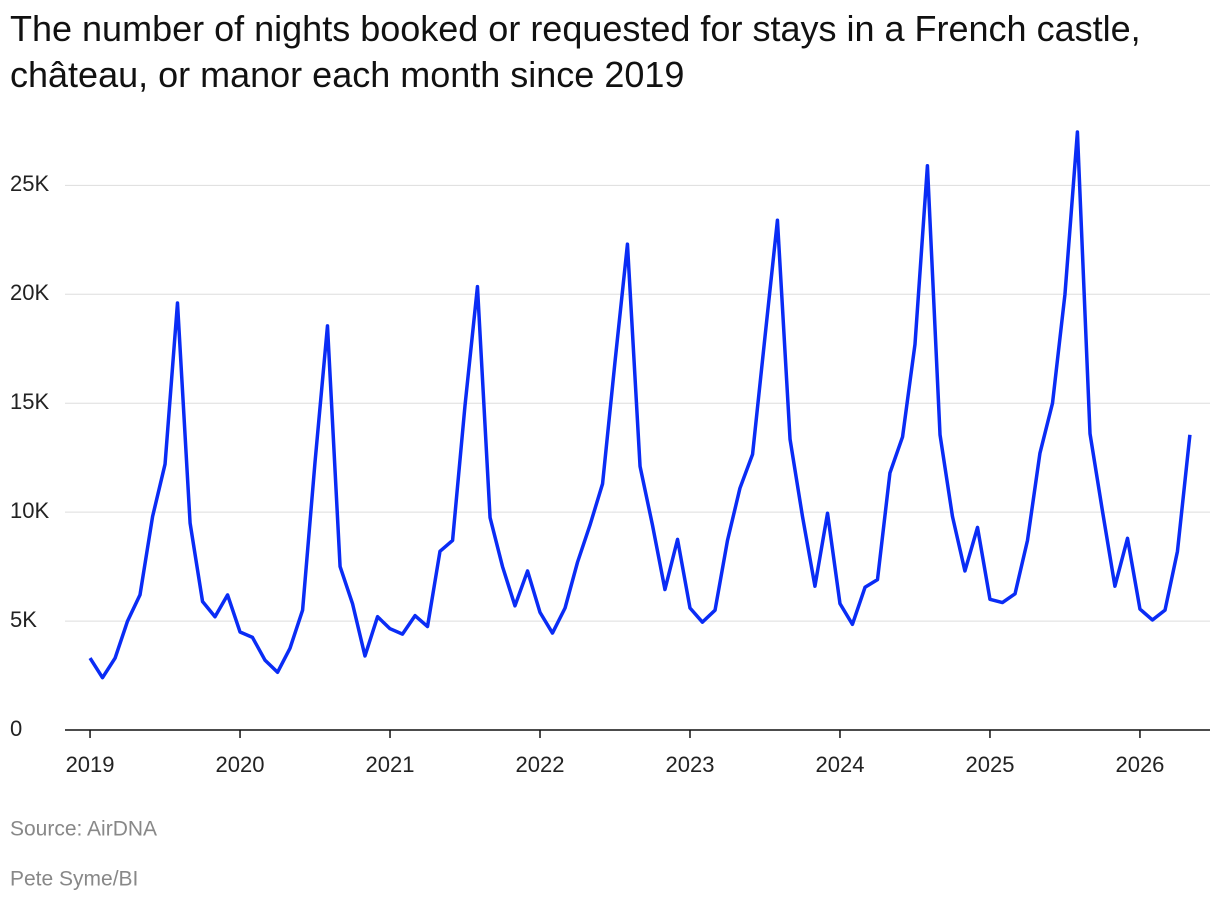 Image resolution: width=1220 pixels, height=904 pixels. What do you see at coordinates (989, 764) in the screenshot?
I see `x-tick-label: 2025` at bounding box center [989, 764].